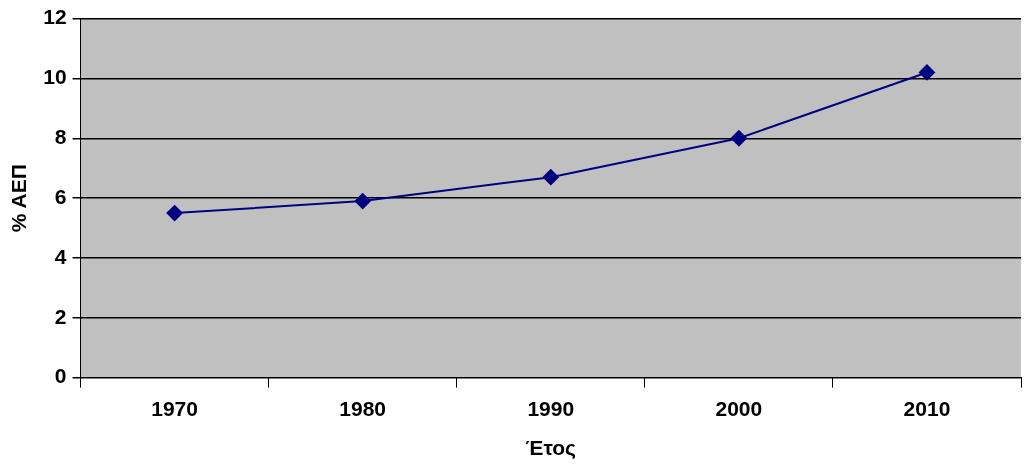 The height and width of the screenshot is (470, 1030). Describe the element at coordinates (927, 408) in the screenshot. I see `x-tick-label: 2010` at that location.